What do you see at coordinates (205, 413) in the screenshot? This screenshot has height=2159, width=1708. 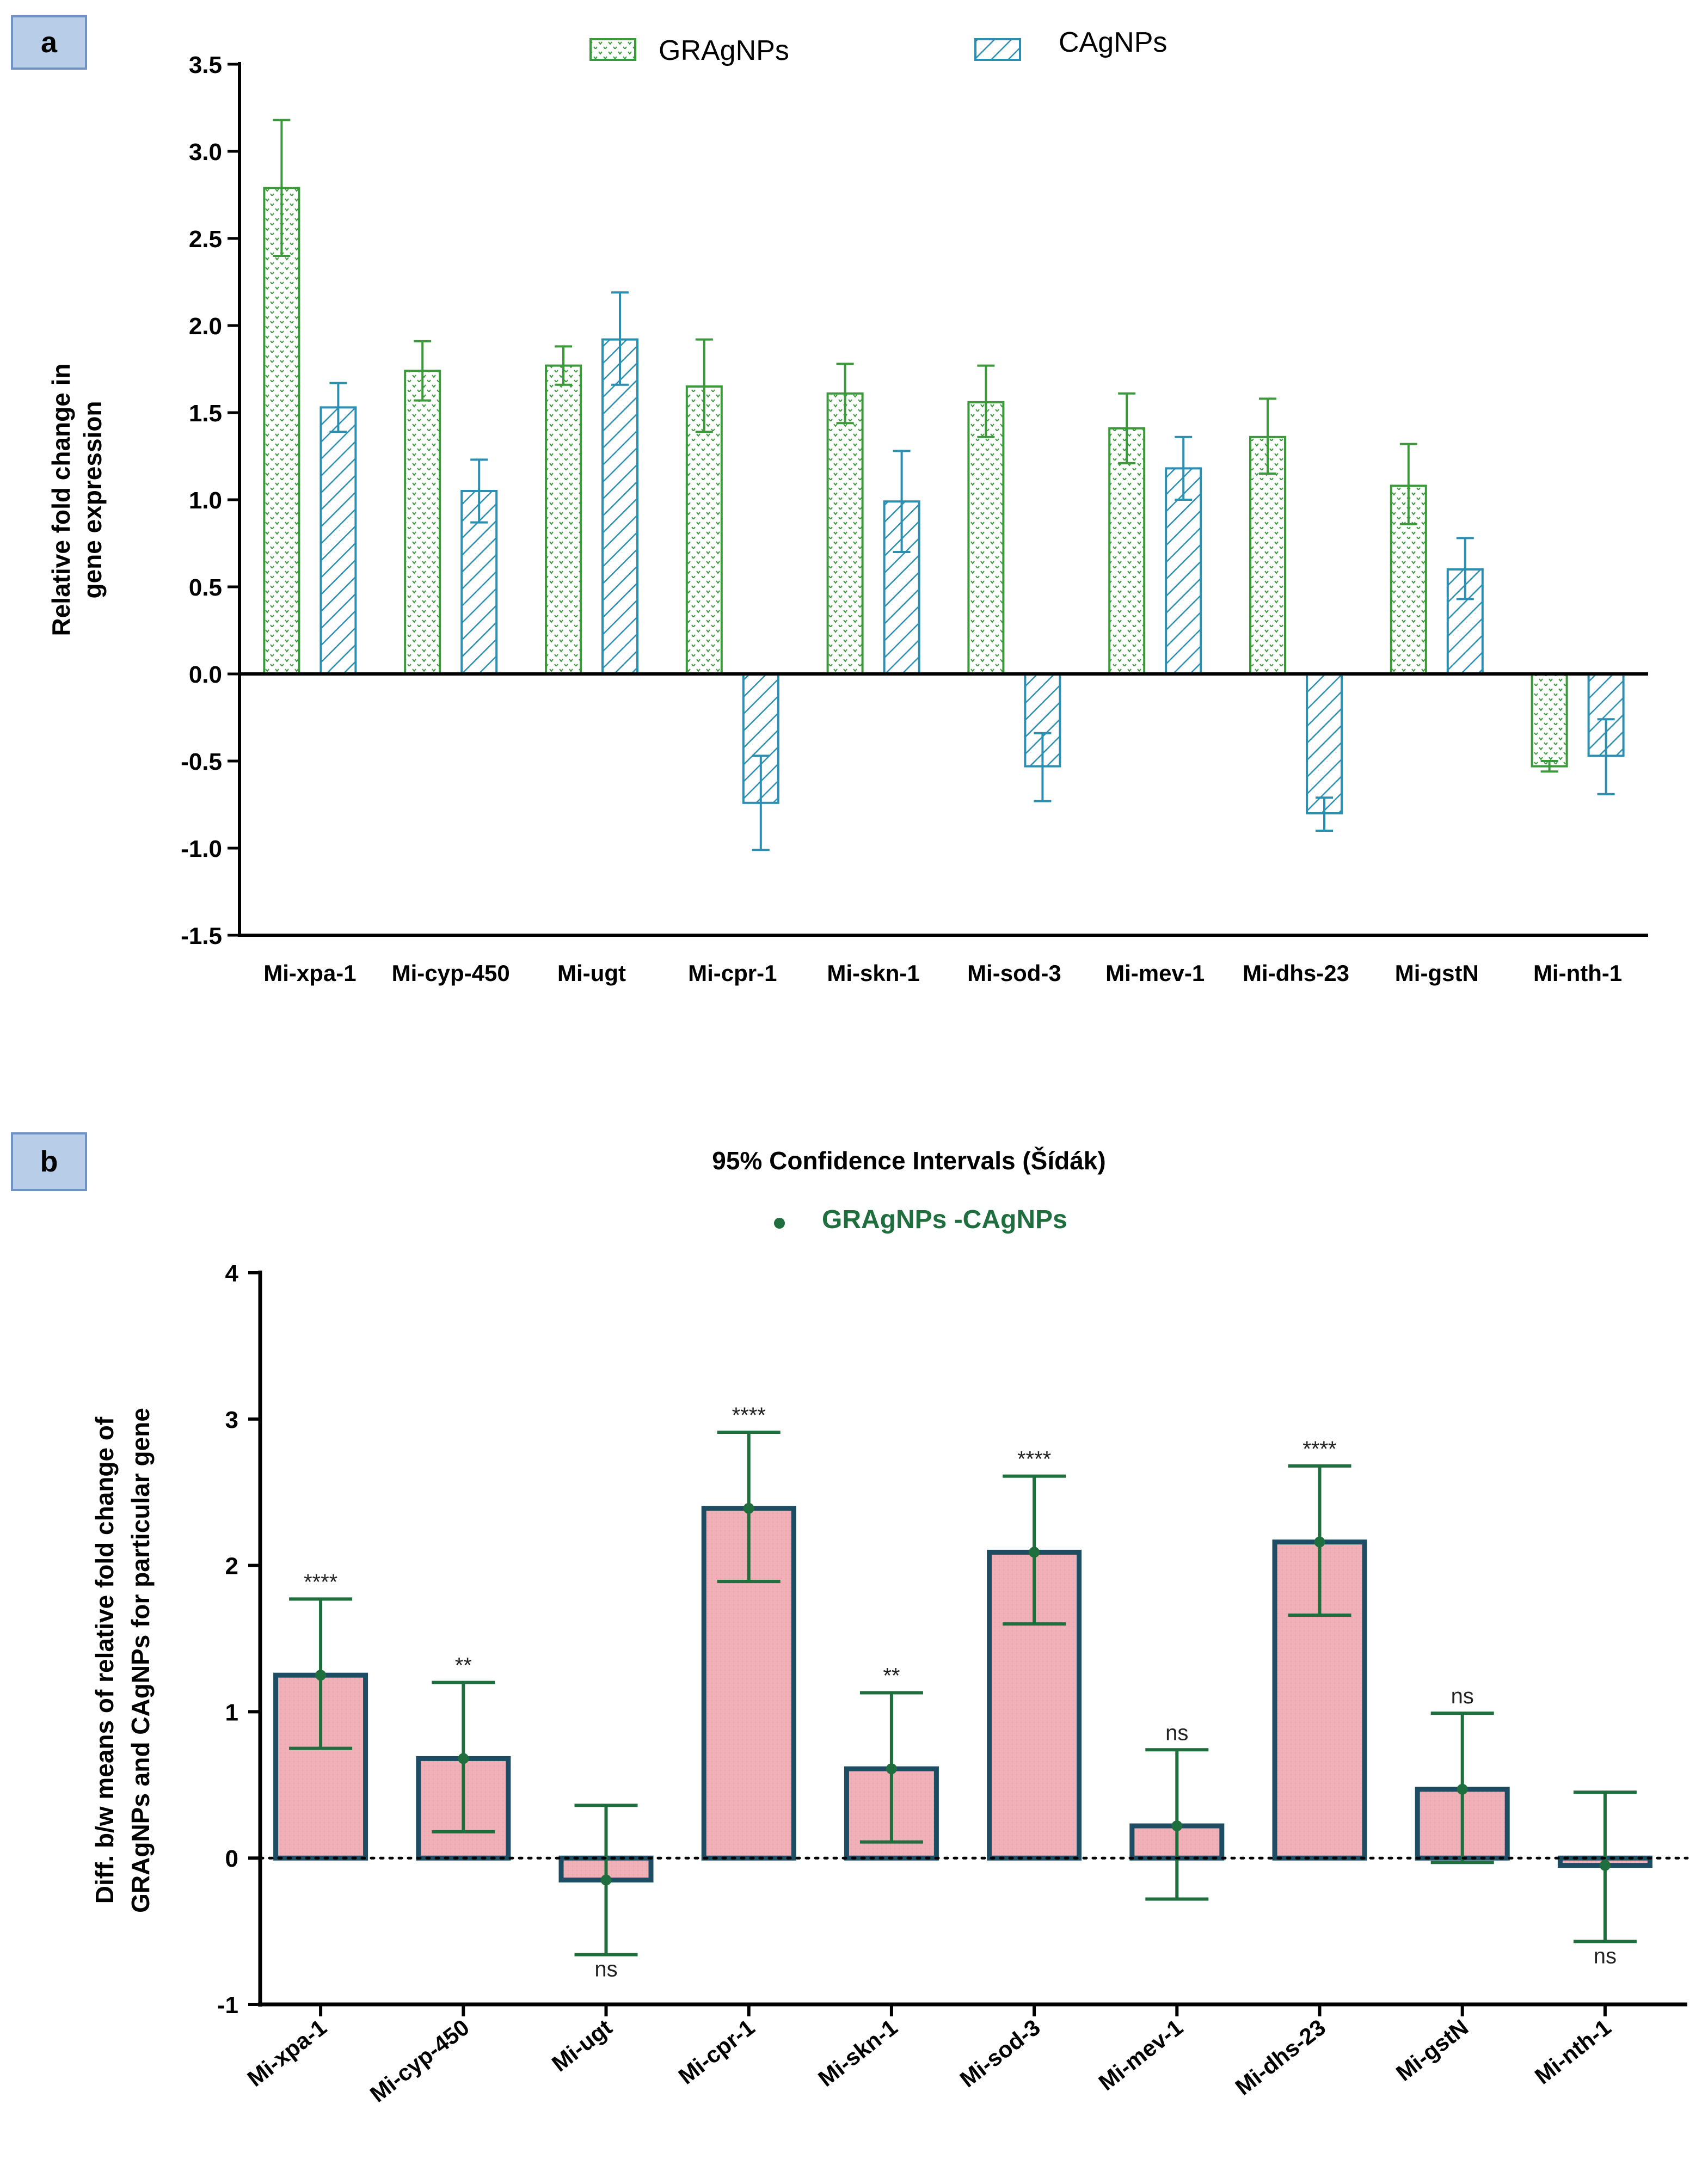 I see `y-tick-label-a: 1.5` at bounding box center [205, 413].